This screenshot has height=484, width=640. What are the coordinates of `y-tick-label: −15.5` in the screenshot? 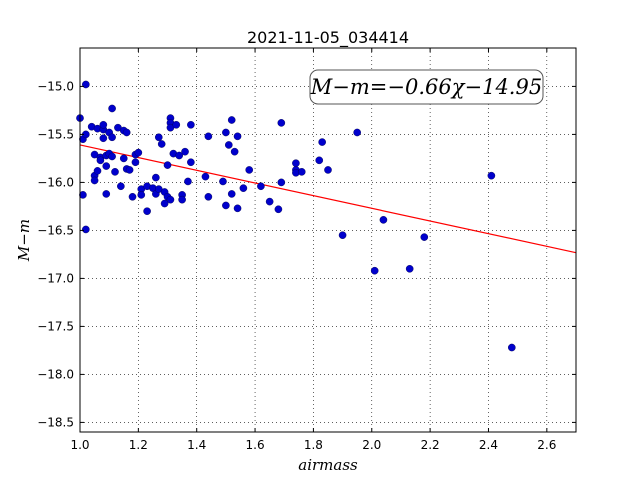 It's located at (55, 134).